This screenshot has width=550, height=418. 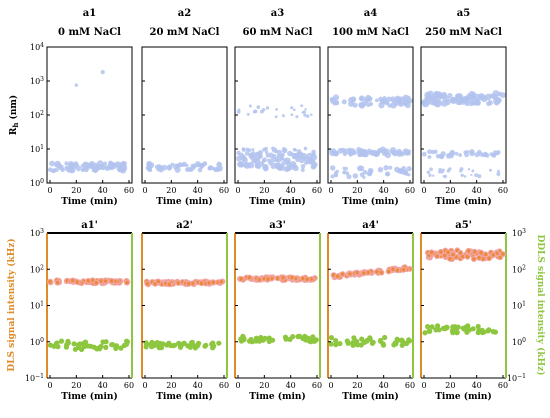 I want to click on panel-a2: a2 20 mM NaCl 0 20 40 60 Time (min), so click(x=185, y=107).